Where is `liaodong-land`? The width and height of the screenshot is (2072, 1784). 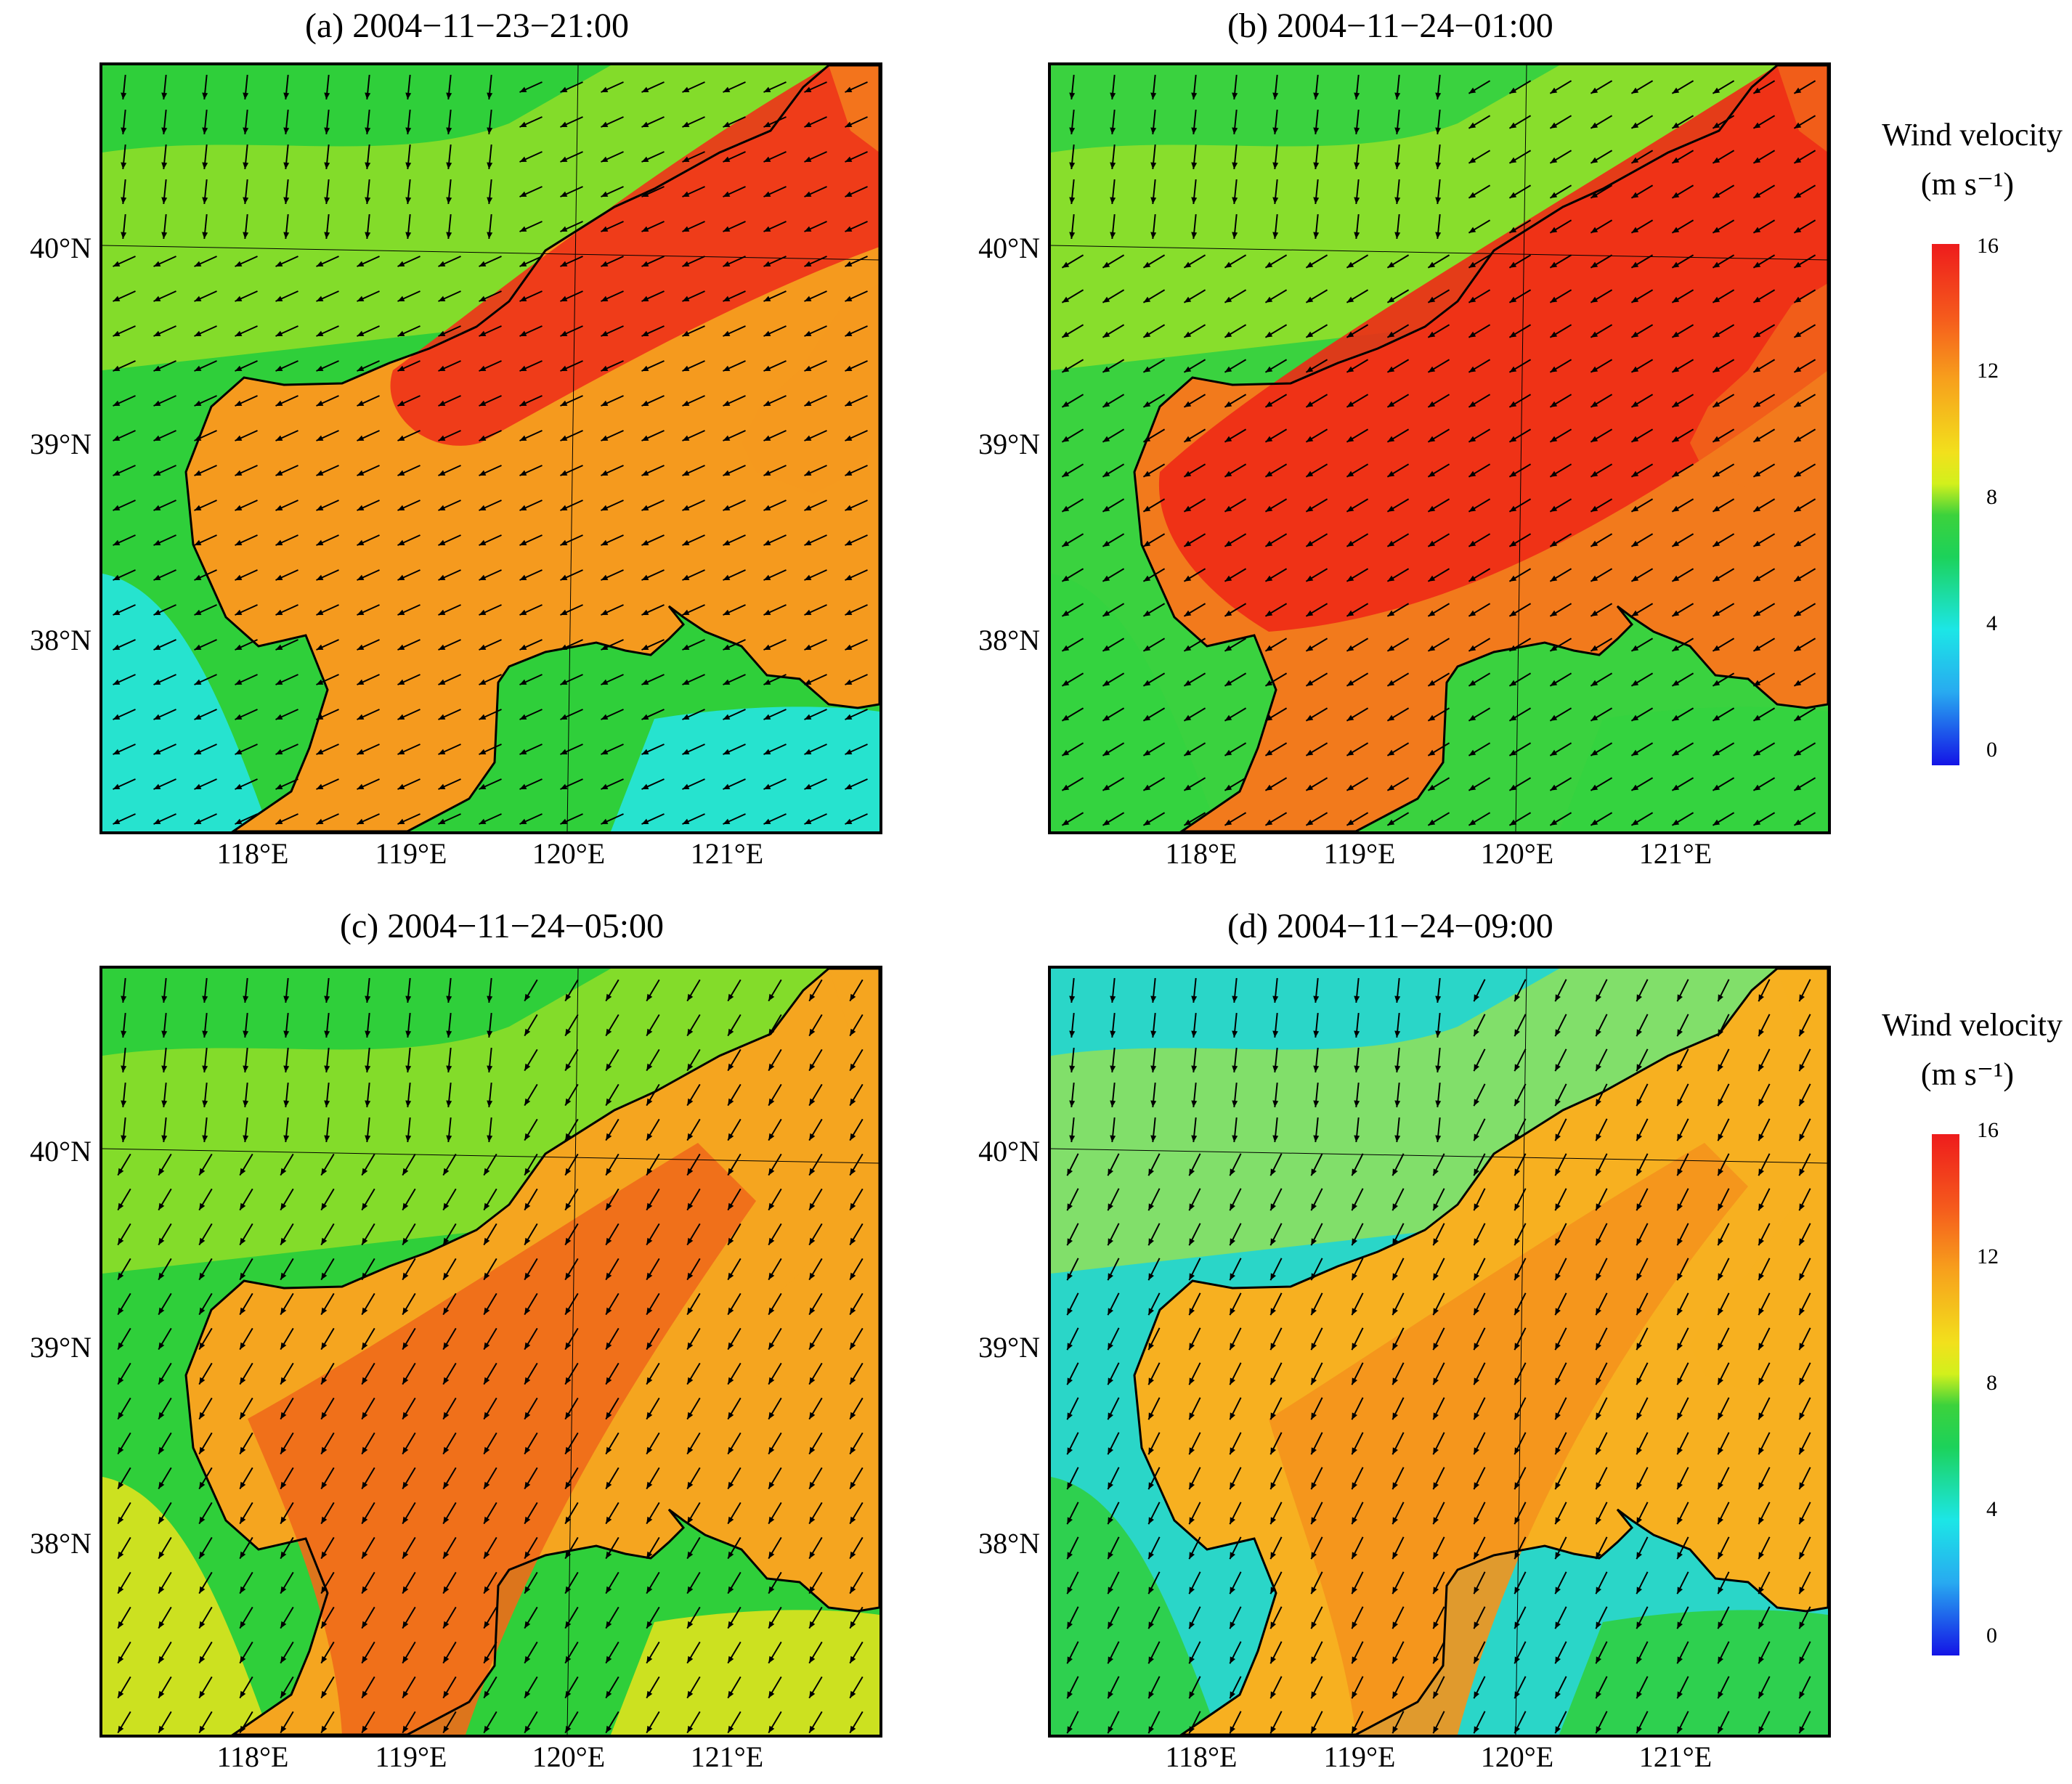 liaodong-land is located at coordinates (854, 108).